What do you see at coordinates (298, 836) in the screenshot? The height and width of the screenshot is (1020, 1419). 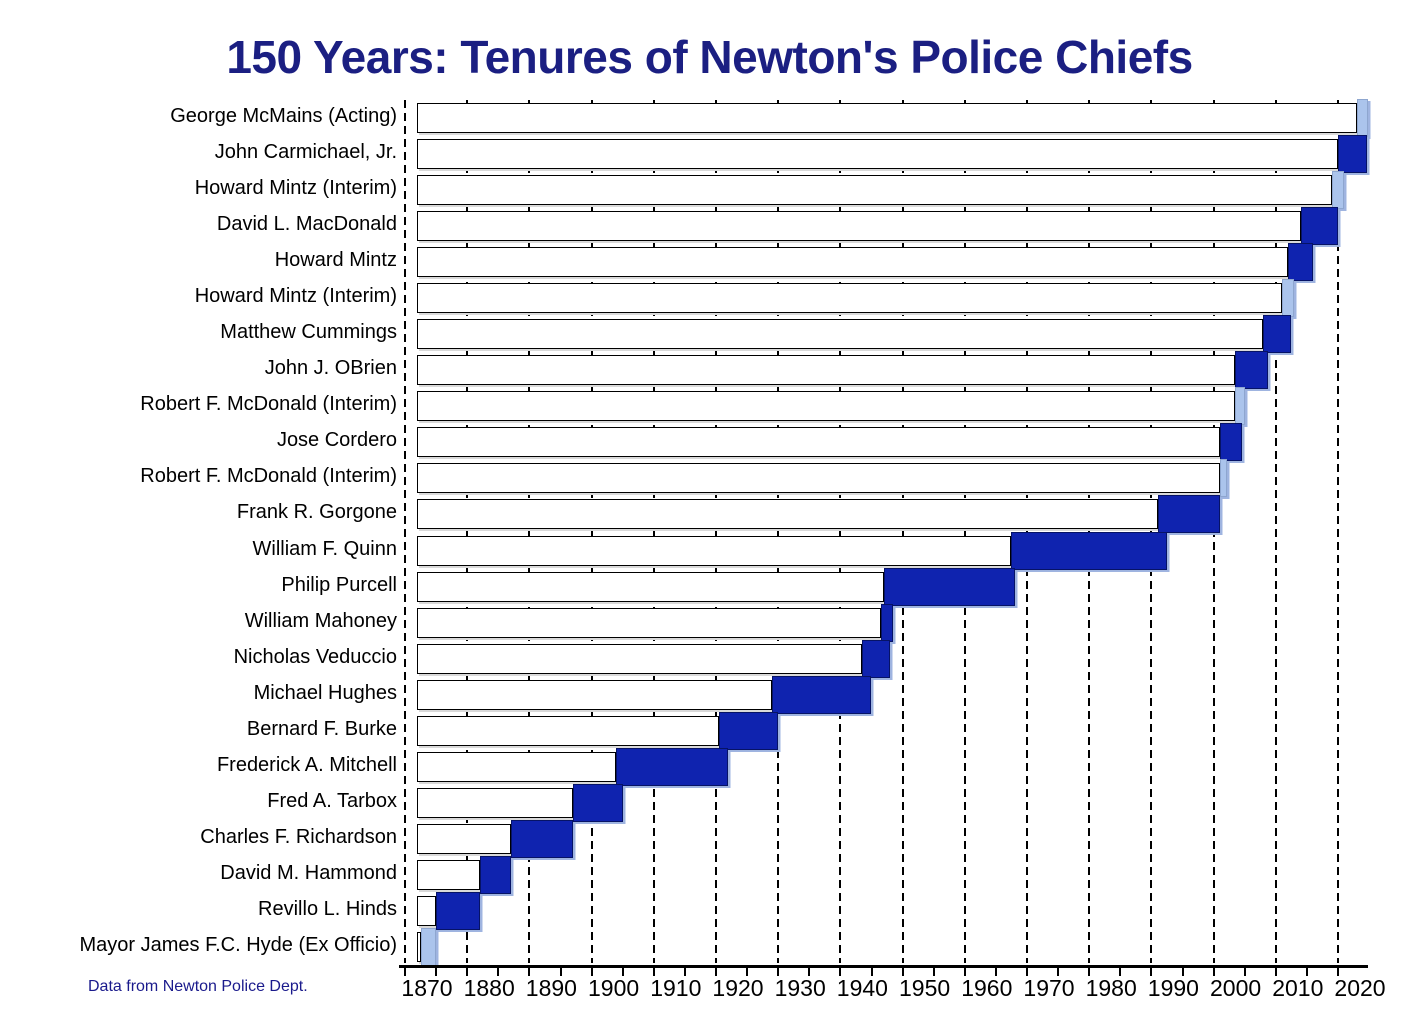 I see `row-label: Charles F. Richardson` at bounding box center [298, 836].